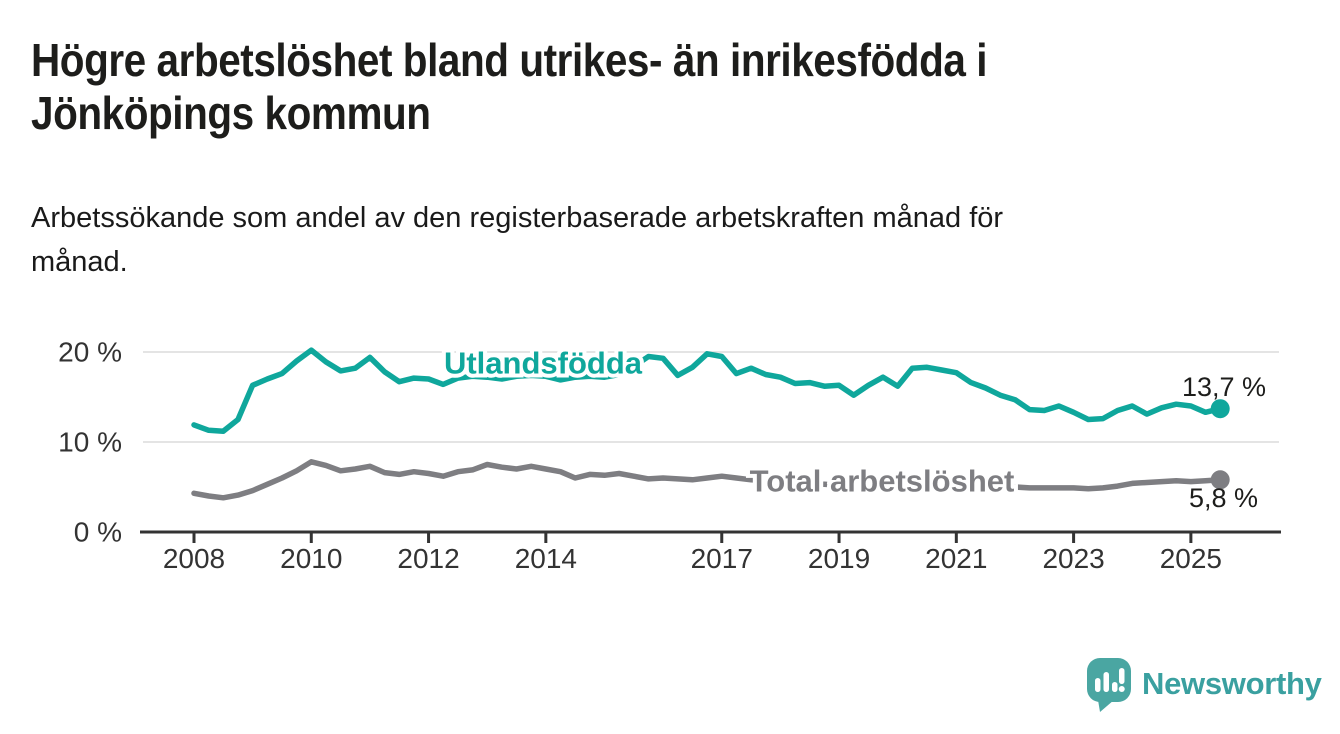 The height and width of the screenshot is (734, 1340). I want to click on series-end-label-1: 5,8 %, so click(1223, 498).